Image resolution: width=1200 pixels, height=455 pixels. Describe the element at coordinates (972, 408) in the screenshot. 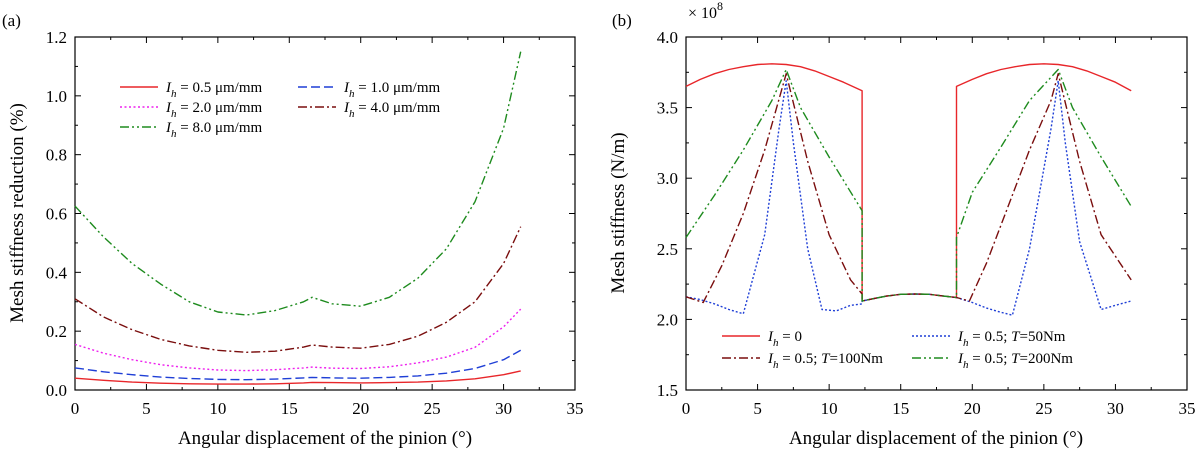

I see `panel-b-x-tick-label: 20` at that location.